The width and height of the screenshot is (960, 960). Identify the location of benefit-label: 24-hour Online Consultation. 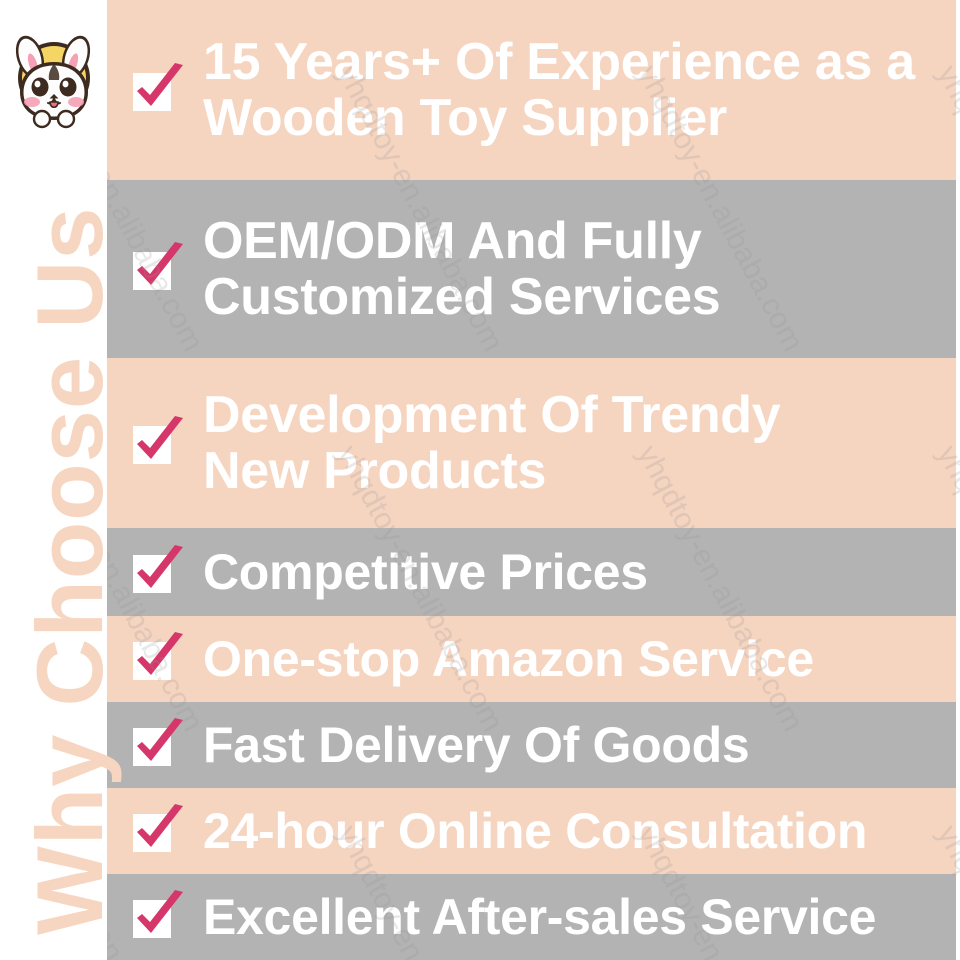
(535, 831).